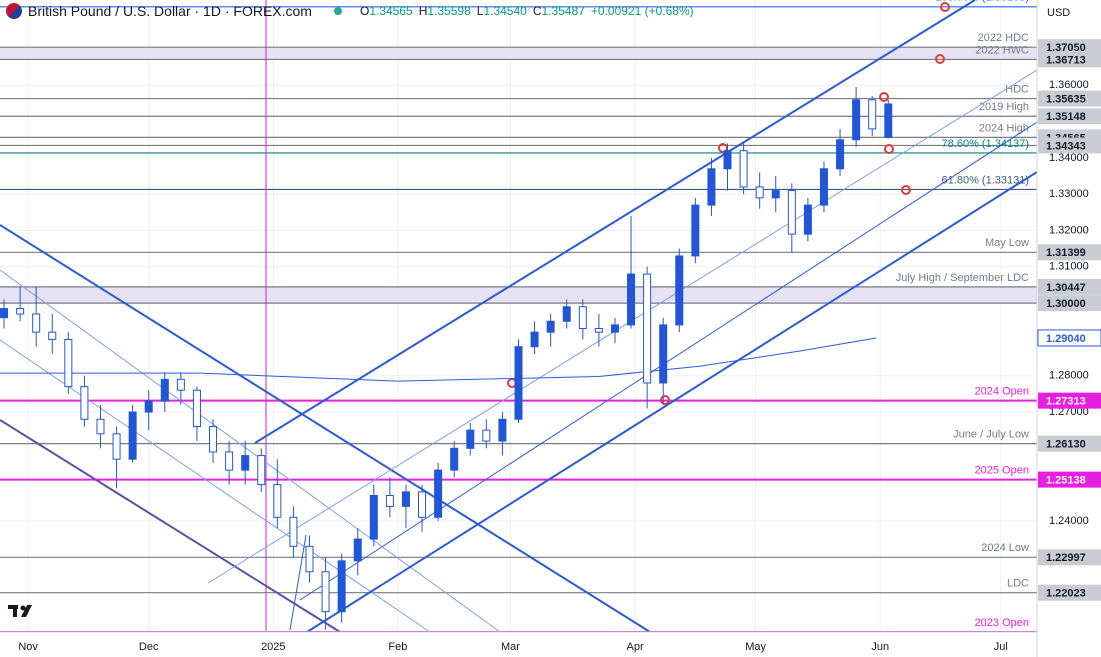 This screenshot has width=1101, height=657. Describe the element at coordinates (1003, 38) in the screenshot. I see `level-label: 2022 HDC` at that location.